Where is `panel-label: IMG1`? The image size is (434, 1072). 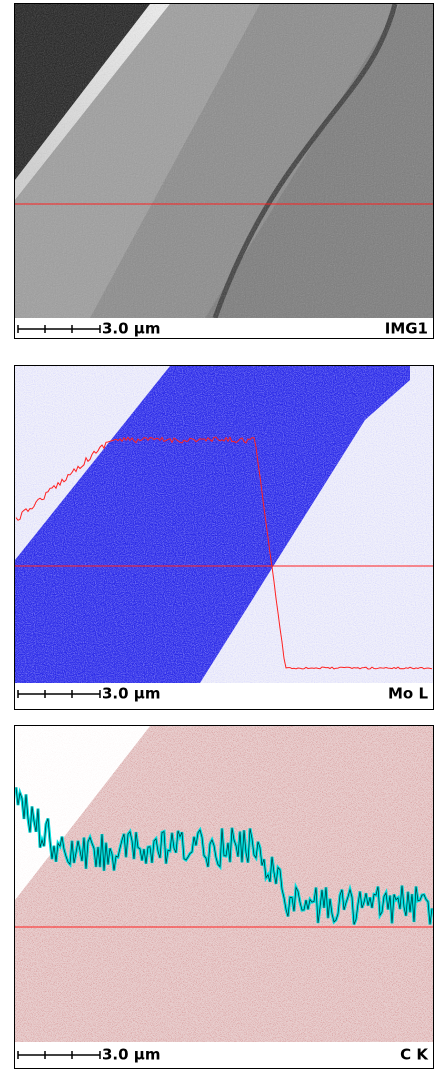
panel-label: IMG1 is located at coordinates (406, 329).